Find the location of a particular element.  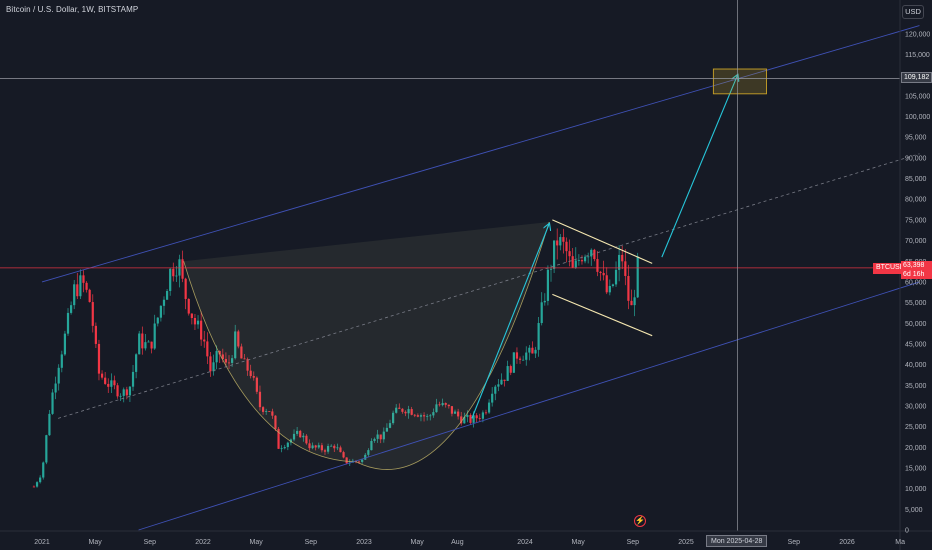

y-tick-label: 75,000 is located at coordinates (916, 220).